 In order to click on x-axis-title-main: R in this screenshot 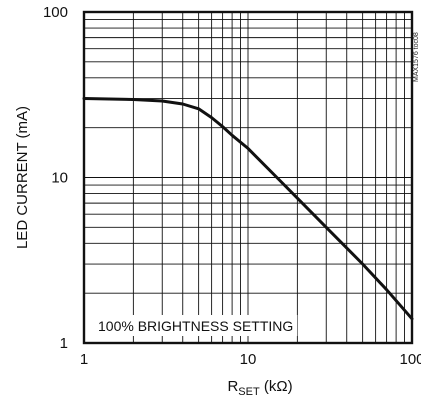, I will do `click(232, 386)`.